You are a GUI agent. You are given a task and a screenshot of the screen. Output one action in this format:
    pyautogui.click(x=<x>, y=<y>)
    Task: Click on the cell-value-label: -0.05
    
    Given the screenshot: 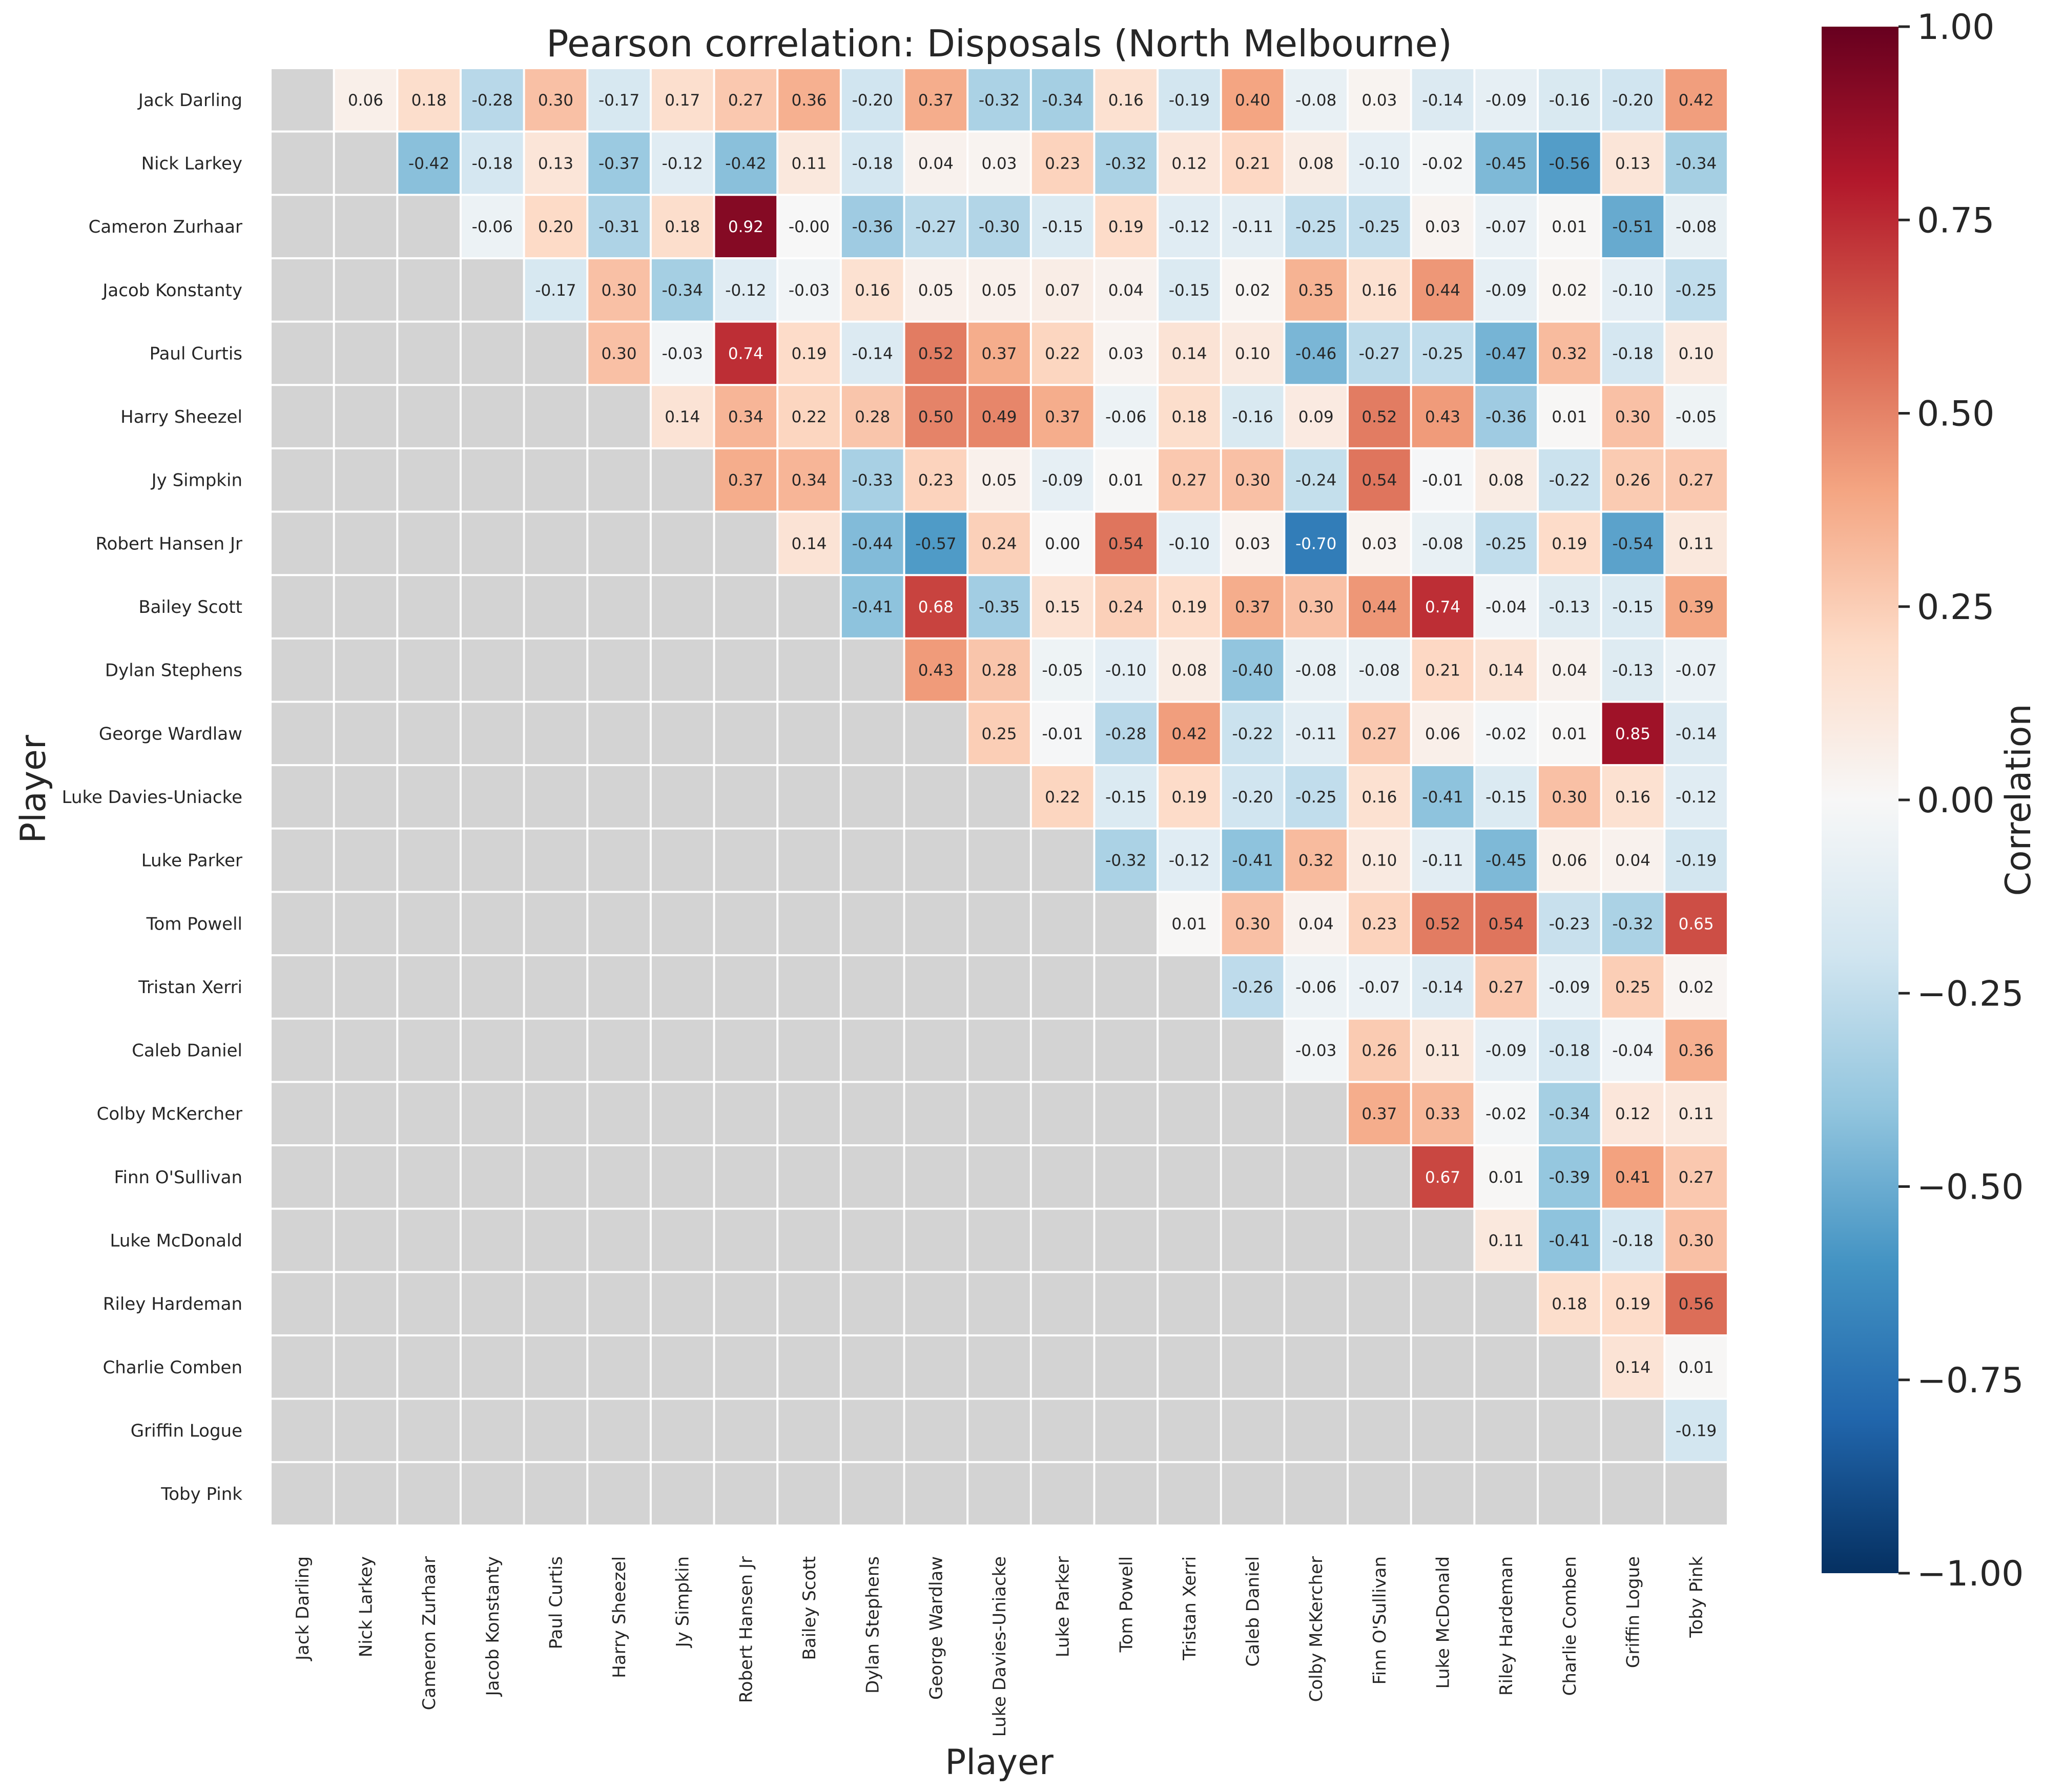 What is the action you would take?
    pyautogui.click(x=1696, y=417)
    